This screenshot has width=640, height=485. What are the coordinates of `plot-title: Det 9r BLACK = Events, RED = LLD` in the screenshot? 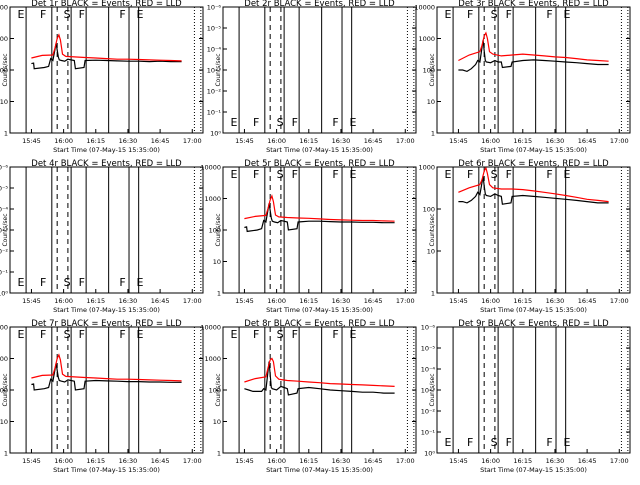 It's located at (533, 324).